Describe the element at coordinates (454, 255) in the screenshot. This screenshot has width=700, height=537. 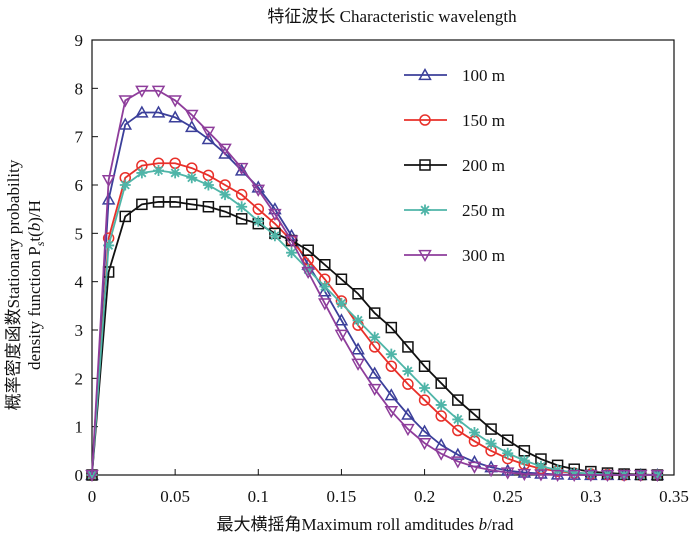
I see `legend-entry: 300 m` at that location.